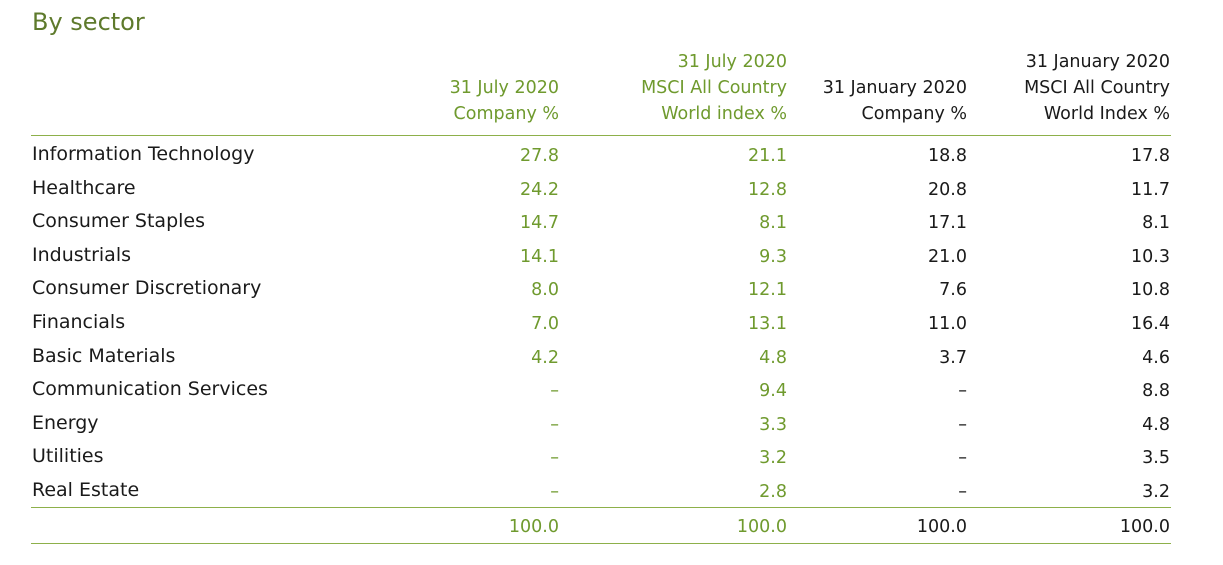  What do you see at coordinates (773, 492) in the screenshot?
I see `sector-value: 2.8` at bounding box center [773, 492].